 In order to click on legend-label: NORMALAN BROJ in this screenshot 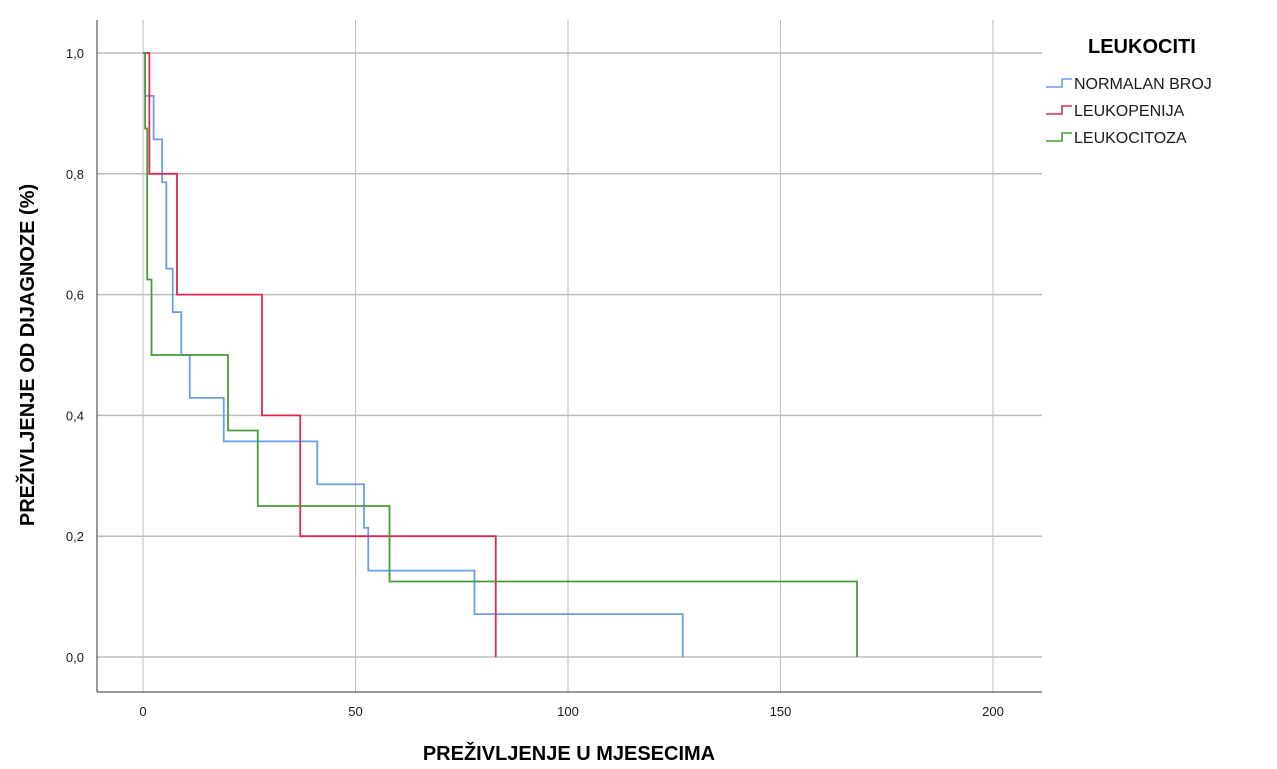, I will do `click(1143, 84)`.